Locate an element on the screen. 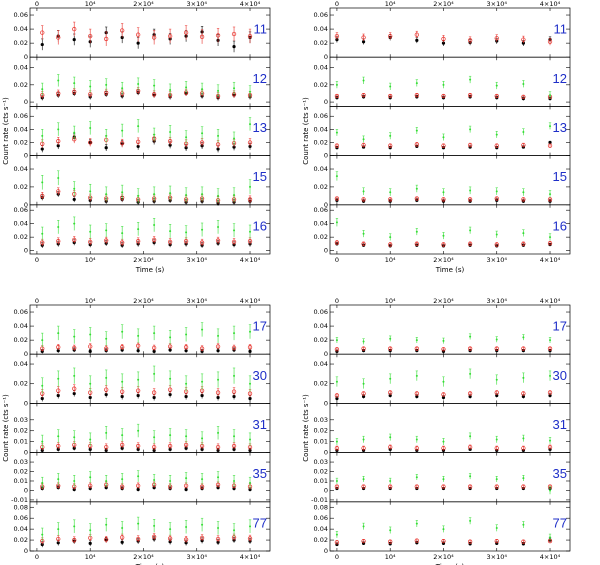 The image size is (600, 565). x-tick-label-top: 10⁴ is located at coordinates (90, 301).